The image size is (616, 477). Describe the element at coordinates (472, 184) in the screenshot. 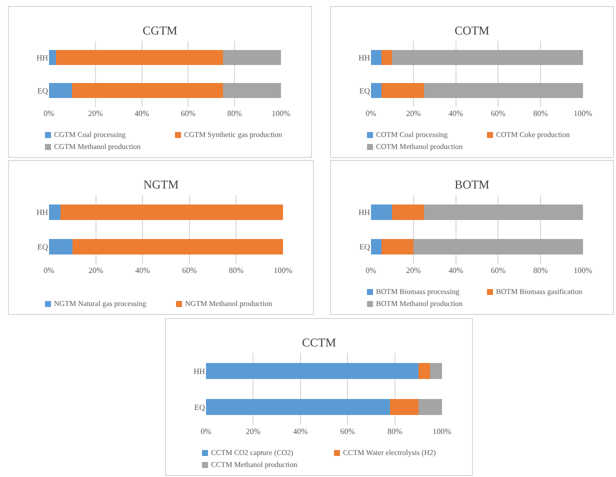

I see `chart-title: BOTM` at that location.